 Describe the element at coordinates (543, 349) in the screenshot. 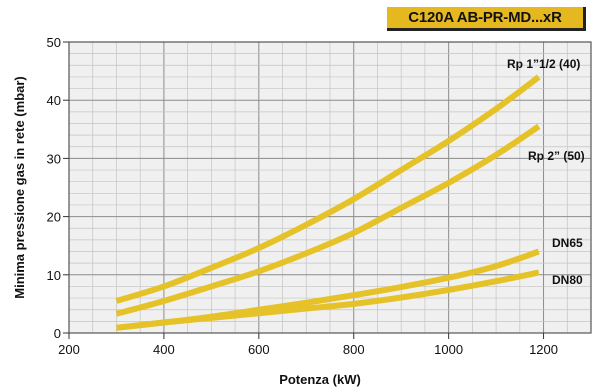

I see `x-tick-label: 1200` at that location.